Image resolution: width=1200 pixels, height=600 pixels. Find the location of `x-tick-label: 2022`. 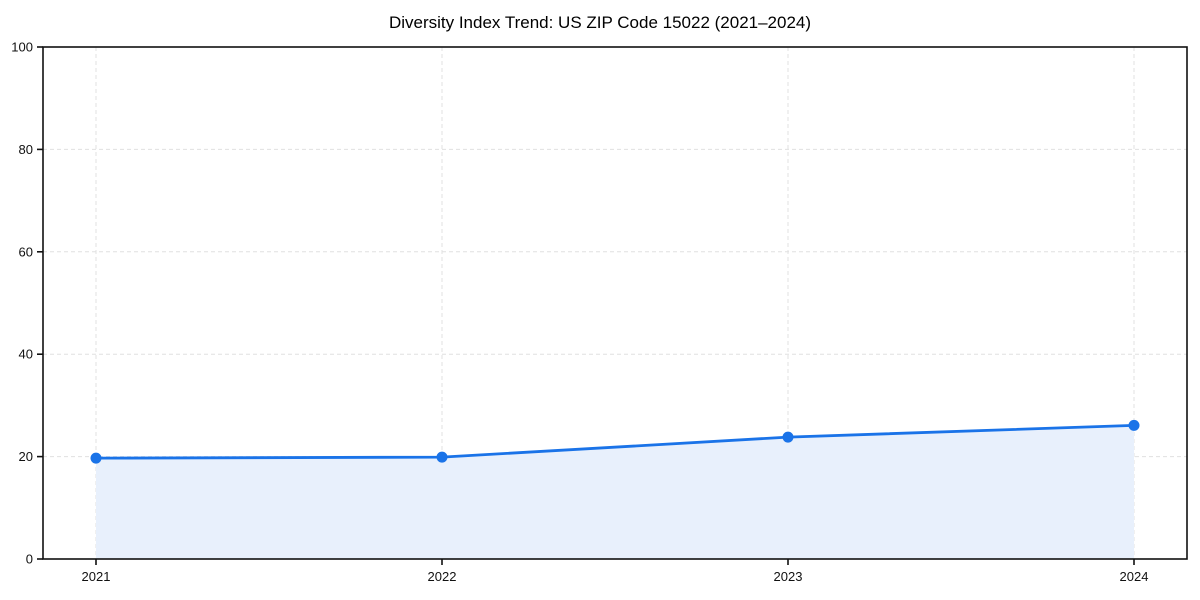

x-tick-label: 2022 is located at coordinates (442, 576).